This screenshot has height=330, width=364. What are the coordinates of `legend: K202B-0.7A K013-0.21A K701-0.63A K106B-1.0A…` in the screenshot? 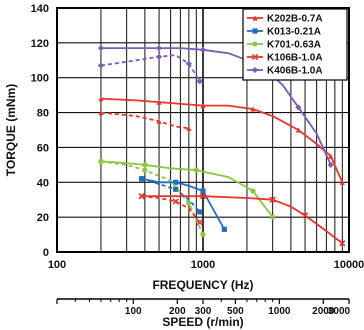 It's located at (295, 44).